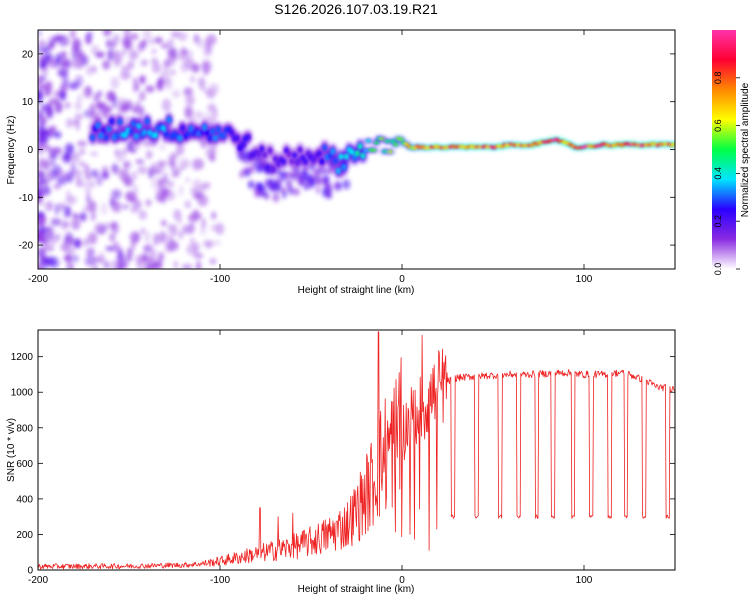 The image size is (750, 600). I want to click on snr-ylabel: SNR (10 * v/v), so click(11, 450).